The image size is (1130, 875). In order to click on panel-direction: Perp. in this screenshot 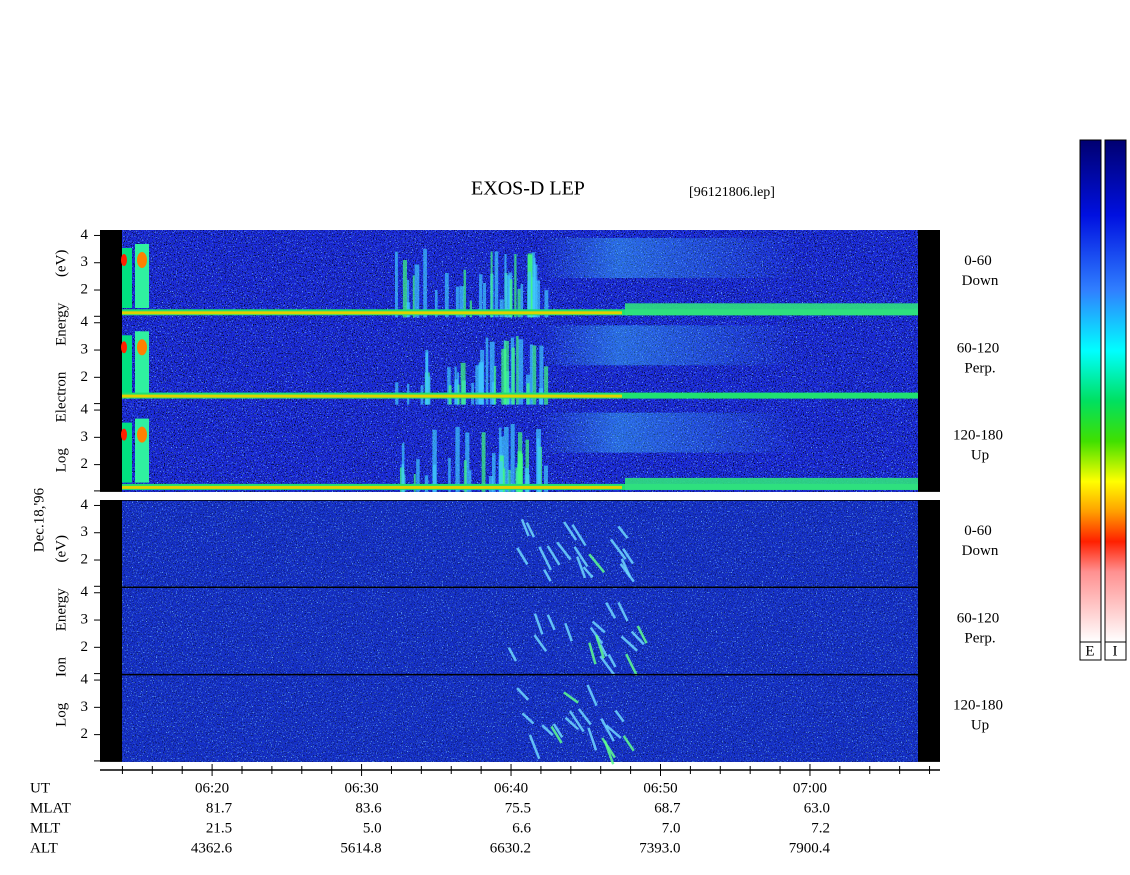, I will do `click(979, 368)`.